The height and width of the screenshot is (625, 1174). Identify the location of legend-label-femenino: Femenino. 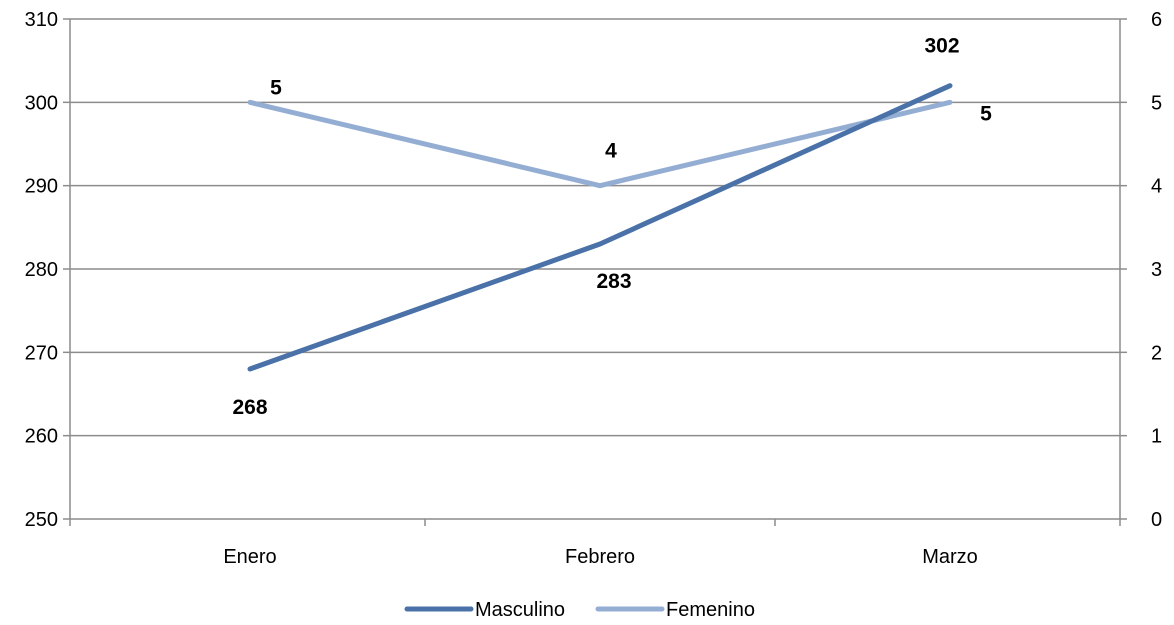
(710, 610).